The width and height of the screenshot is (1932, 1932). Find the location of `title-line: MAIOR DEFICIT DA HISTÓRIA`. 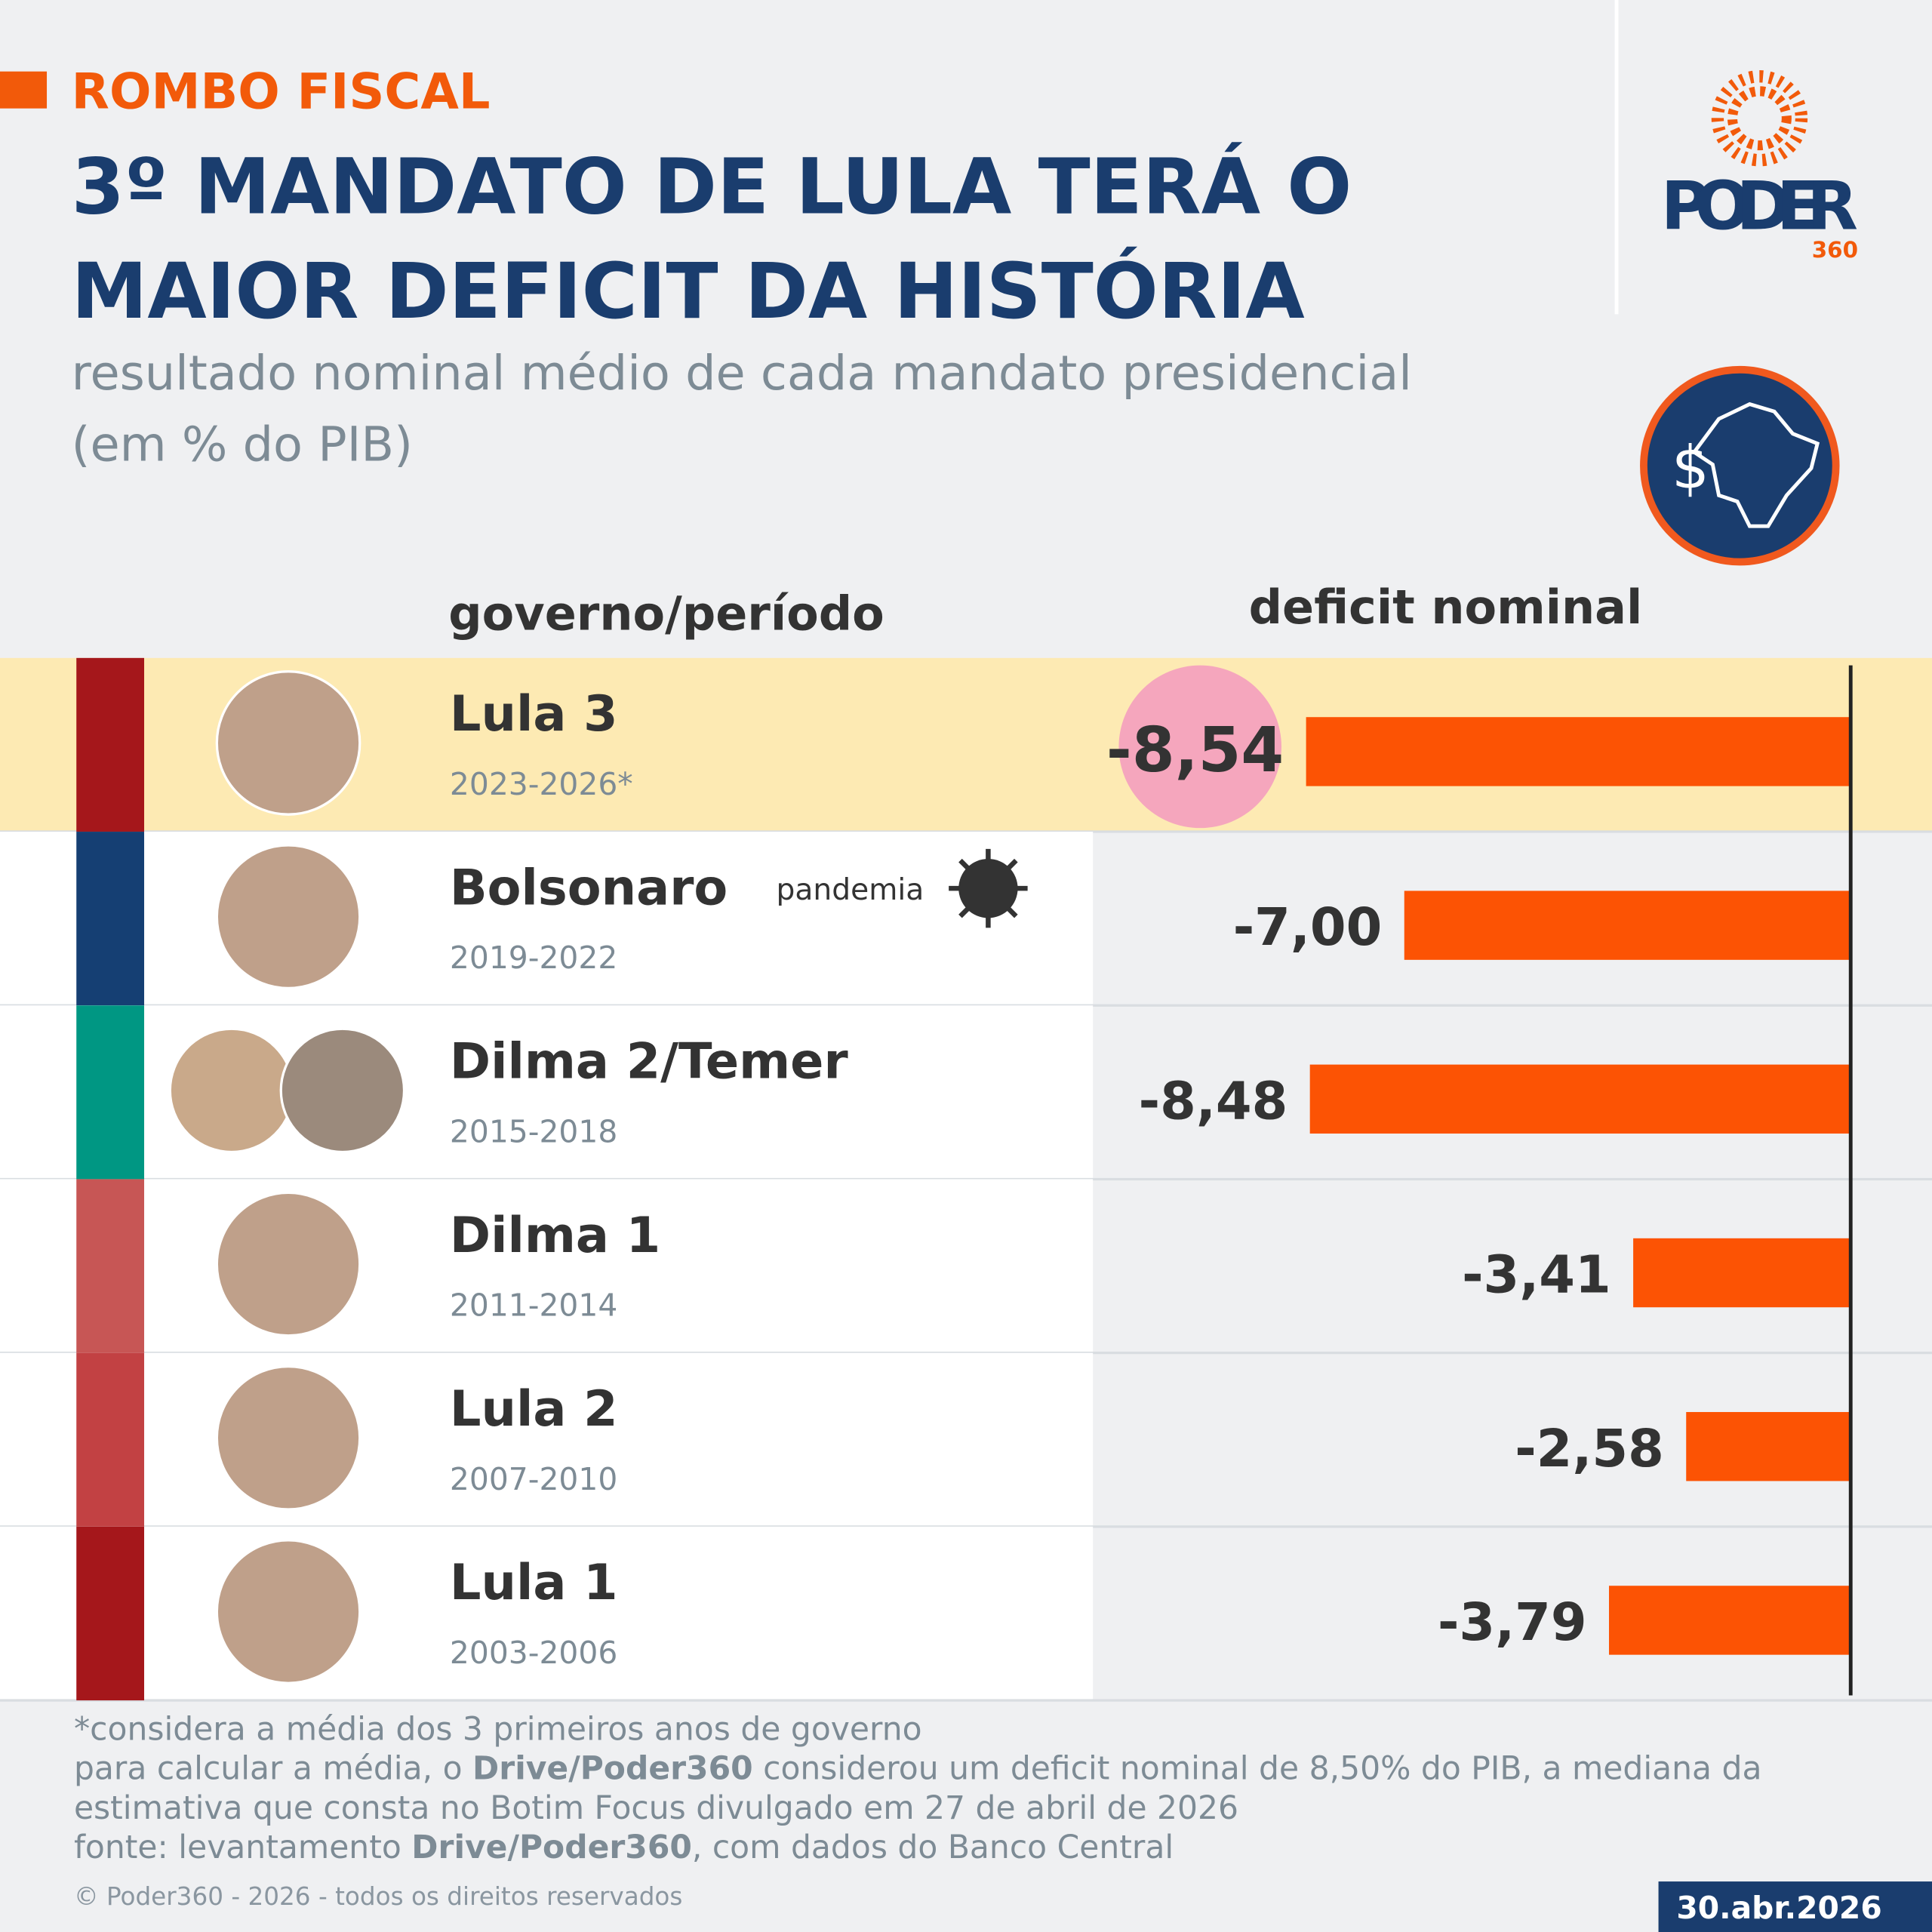

title-line: MAIOR DEFICIT DA HISTÓRIA is located at coordinates (688, 291).